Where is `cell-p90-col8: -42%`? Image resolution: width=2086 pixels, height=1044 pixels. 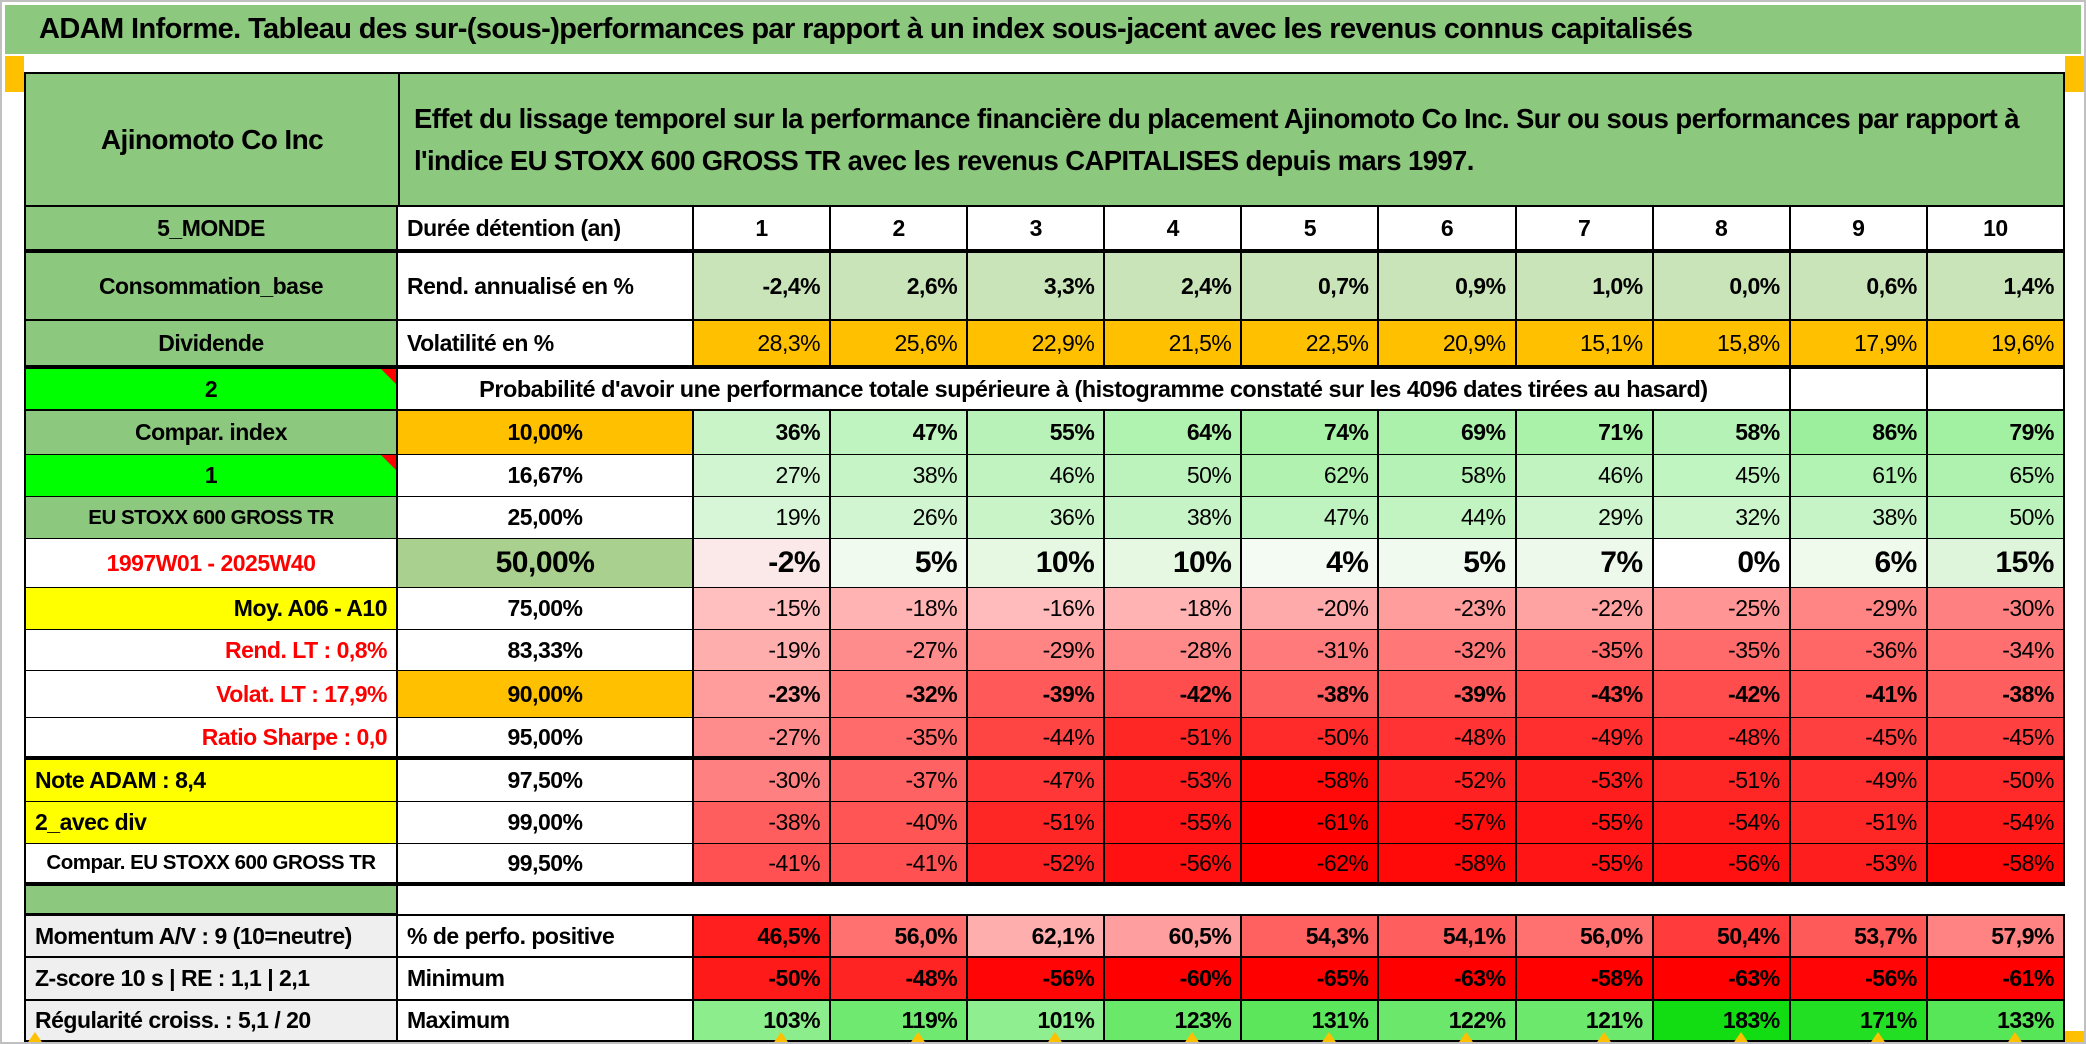 cell-p90-col8: -42% is located at coordinates (1722, 694).